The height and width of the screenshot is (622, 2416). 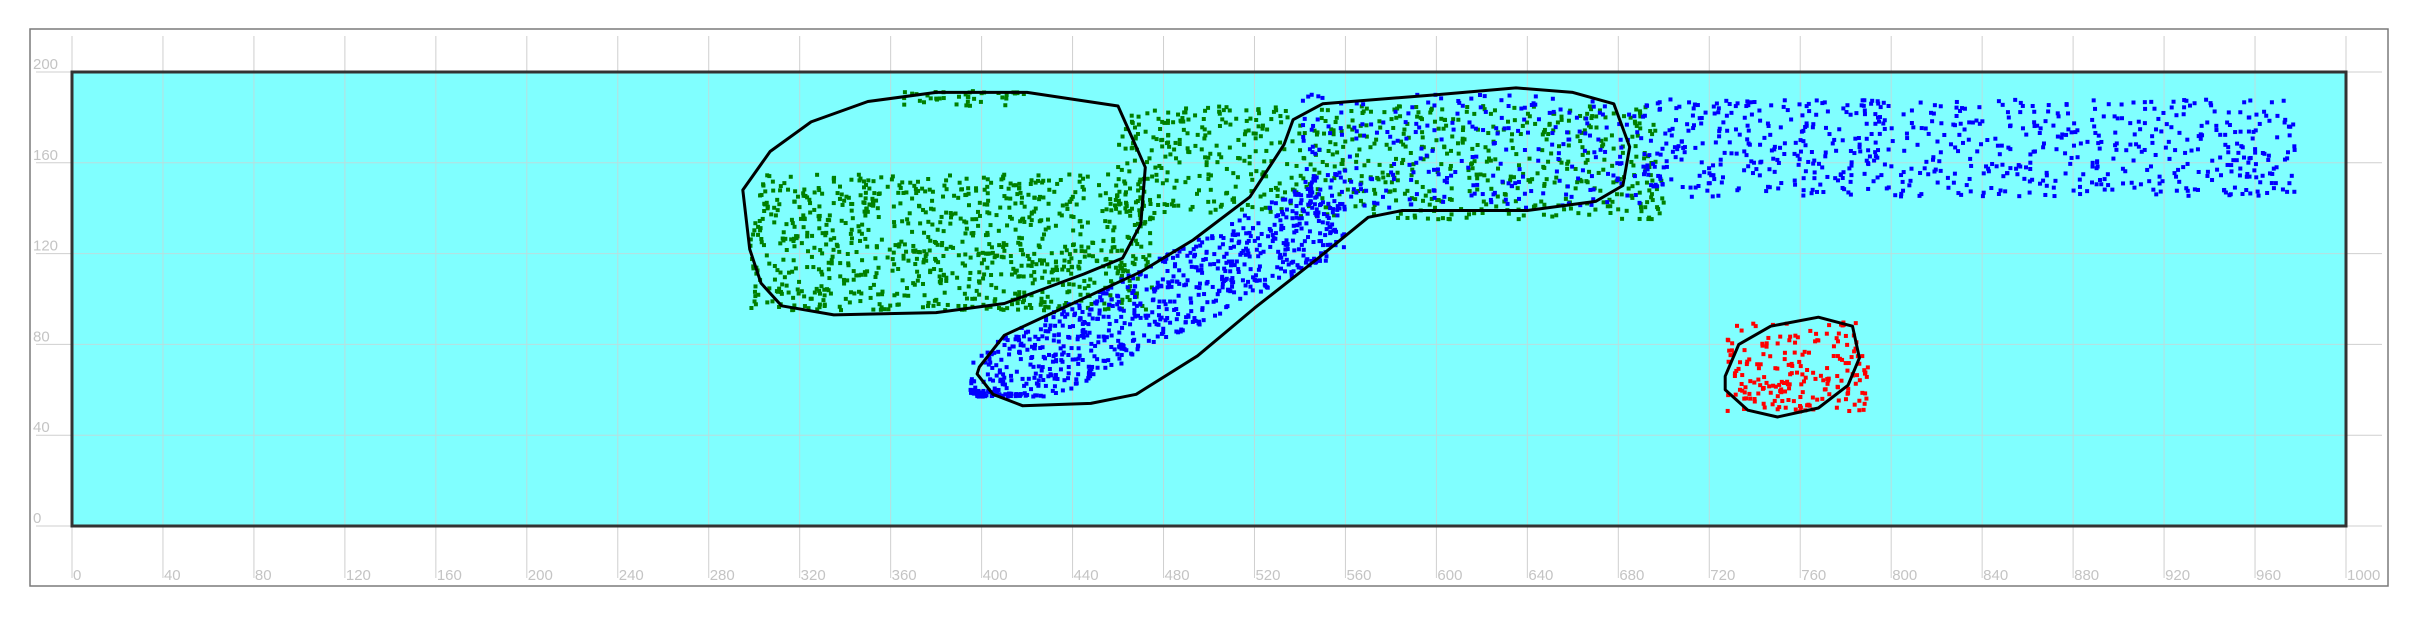 What do you see at coordinates (2086, 575) in the screenshot?
I see `x-tick-label: 880` at bounding box center [2086, 575].